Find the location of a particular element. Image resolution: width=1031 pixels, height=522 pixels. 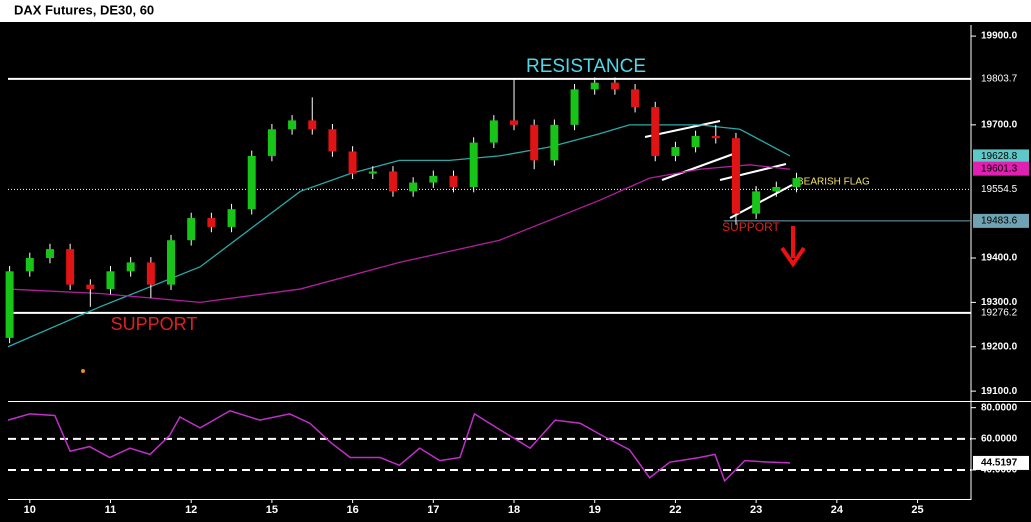

flag-channels is located at coordinates (718, 169).